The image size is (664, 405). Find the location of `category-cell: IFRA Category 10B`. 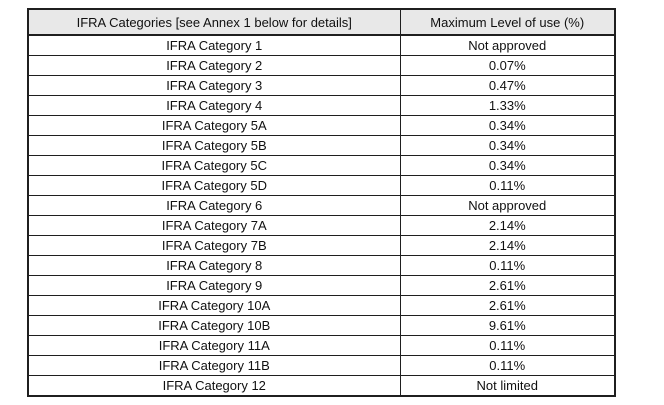

category-cell: IFRA Category 10B is located at coordinates (214, 325).